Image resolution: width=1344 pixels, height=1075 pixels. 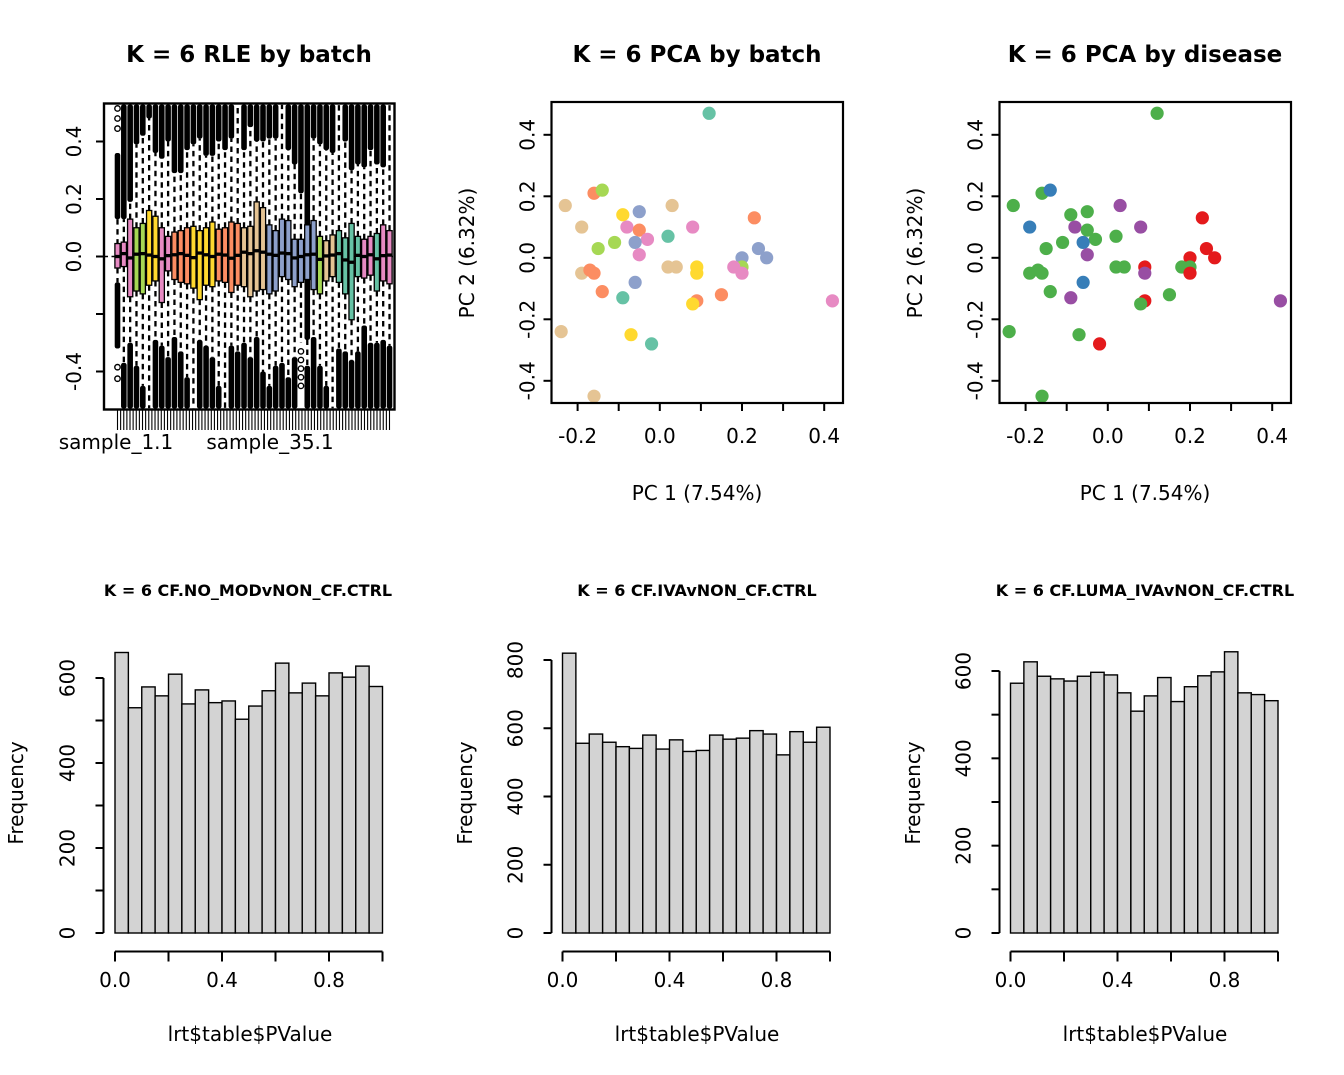 I want to click on hist3-ylabel: Frequency, so click(x=913, y=792).